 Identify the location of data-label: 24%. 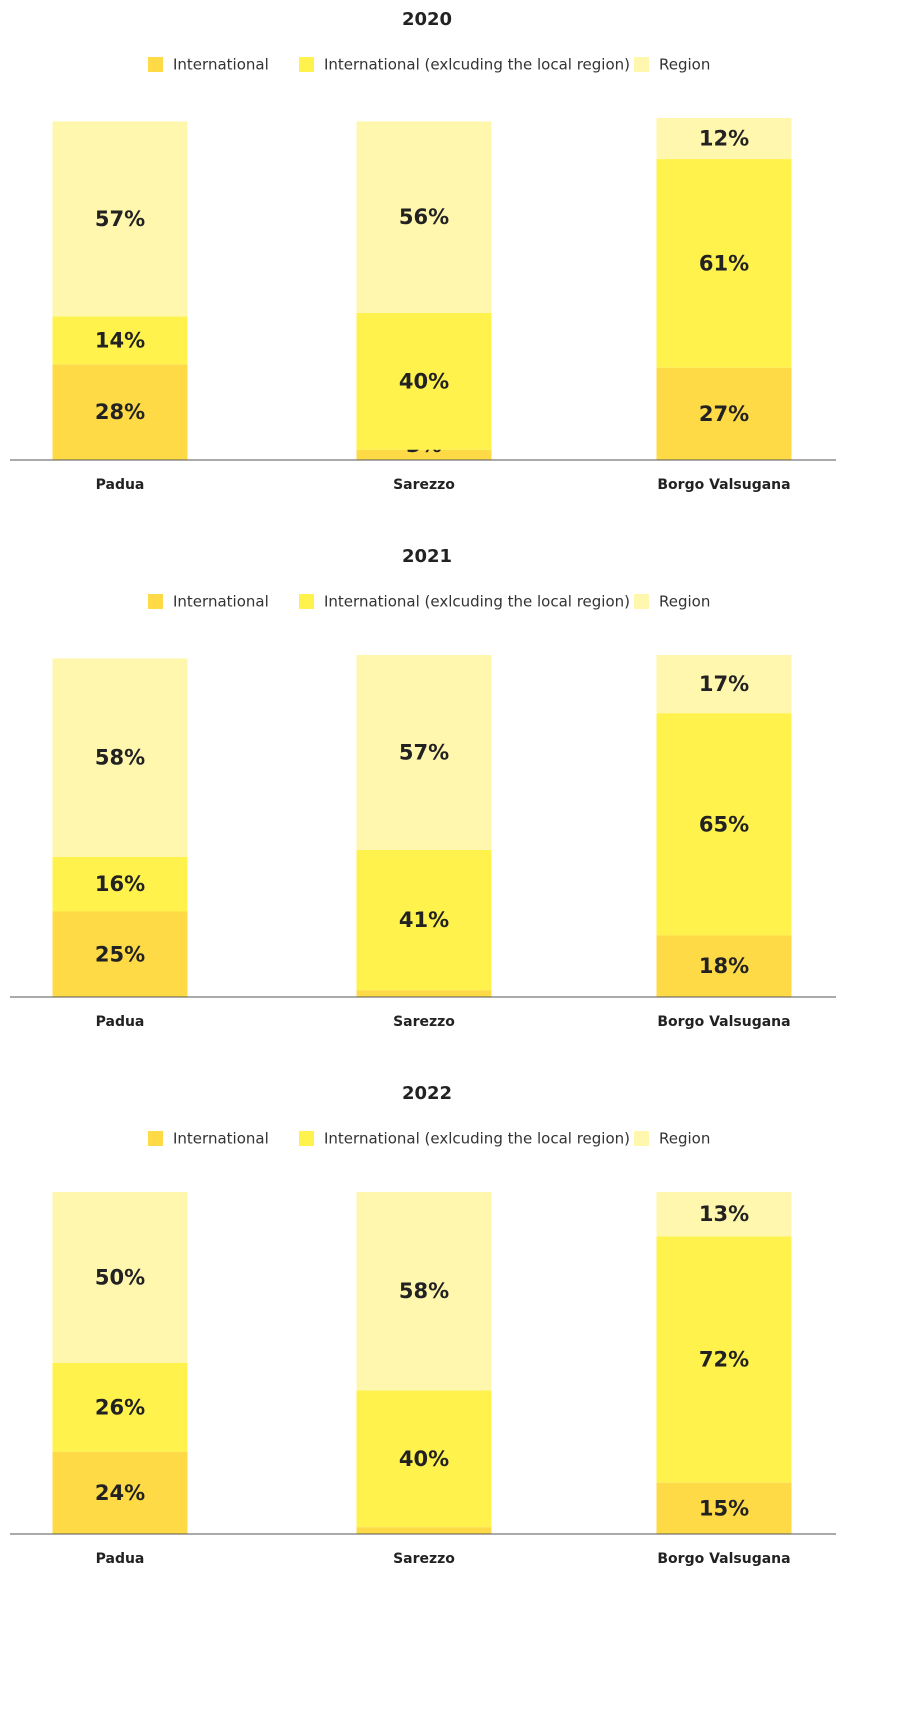
(120, 1493).